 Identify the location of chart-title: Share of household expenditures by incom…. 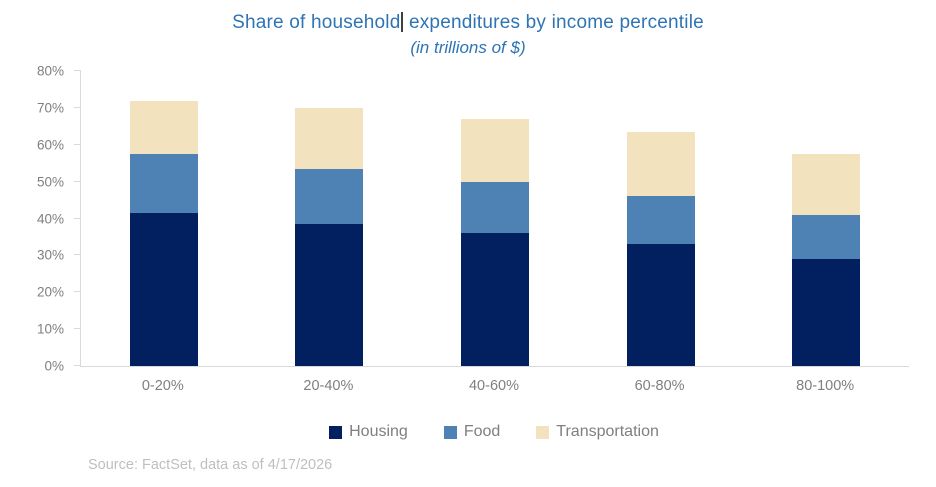
(468, 23).